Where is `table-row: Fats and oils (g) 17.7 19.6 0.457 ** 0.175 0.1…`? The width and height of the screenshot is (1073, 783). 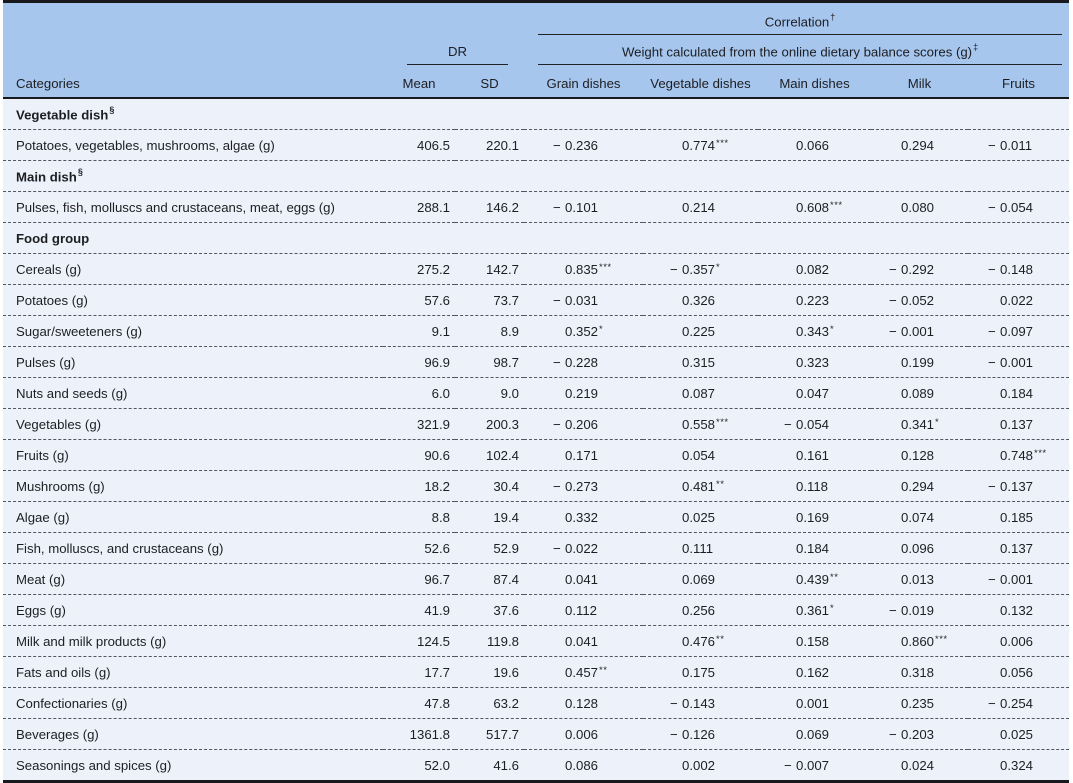 table-row: Fats and oils (g) 17.7 19.6 0.457 ** 0.175 0.1… is located at coordinates (536, 672).